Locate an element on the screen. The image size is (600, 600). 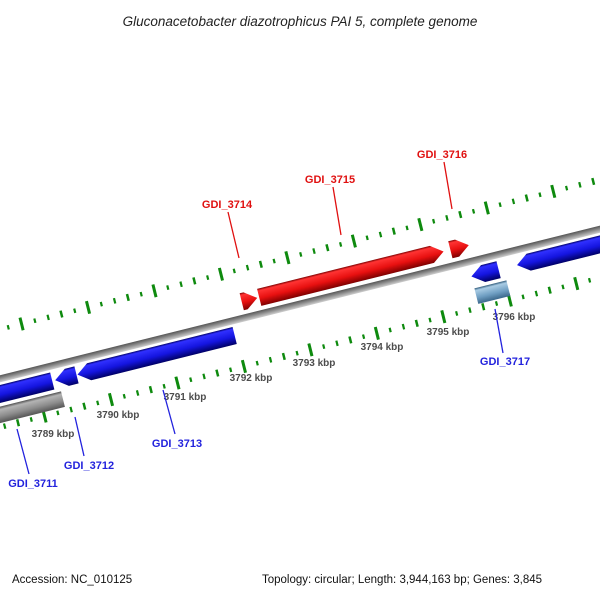
footer-accession: Accession: NC_010125 is located at coordinates (72, 580).